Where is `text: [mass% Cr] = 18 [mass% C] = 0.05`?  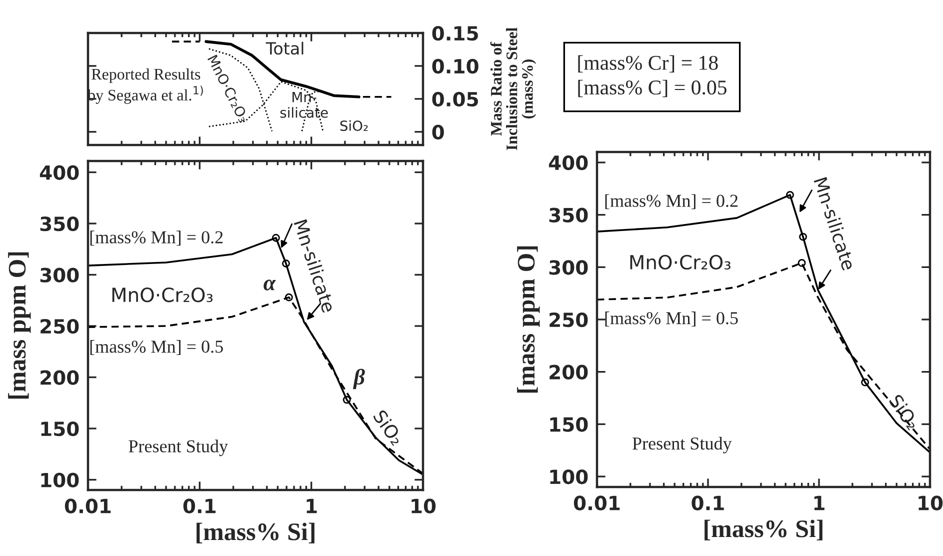
text: [mass% Cr] = 18 [mass% C] = 0.05 is located at coordinates (652, 76).